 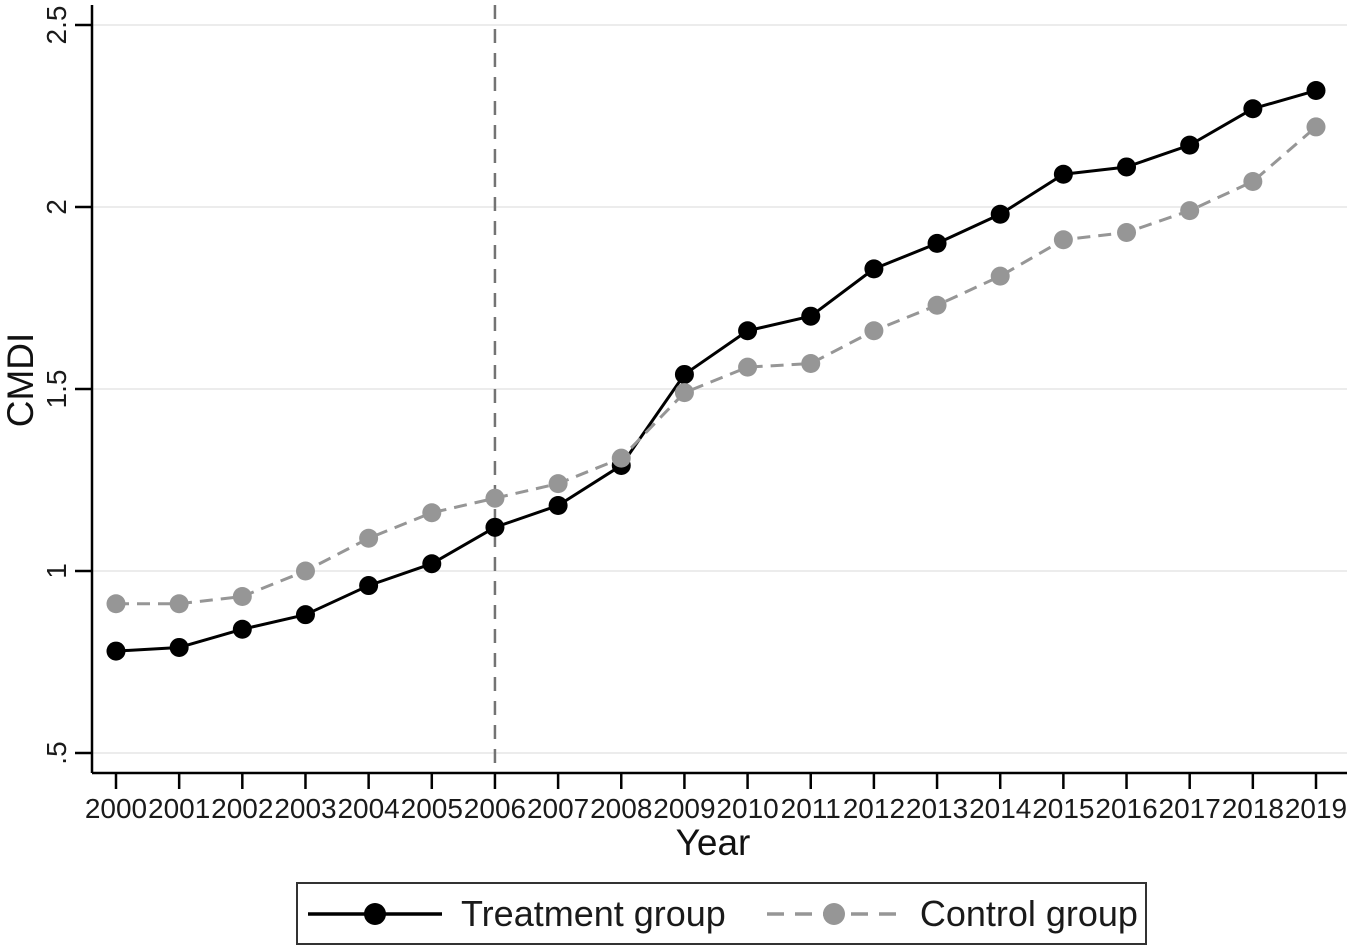 What do you see at coordinates (558, 505) in the screenshot?
I see `marker-treatment-2007` at bounding box center [558, 505].